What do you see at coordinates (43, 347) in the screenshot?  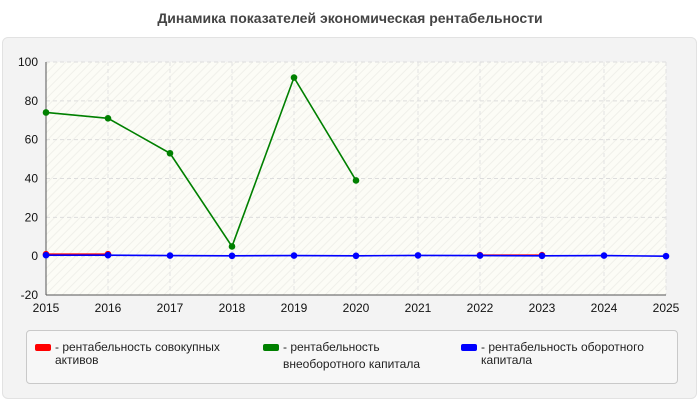 I see `legend-swatch-red` at bounding box center [43, 347].